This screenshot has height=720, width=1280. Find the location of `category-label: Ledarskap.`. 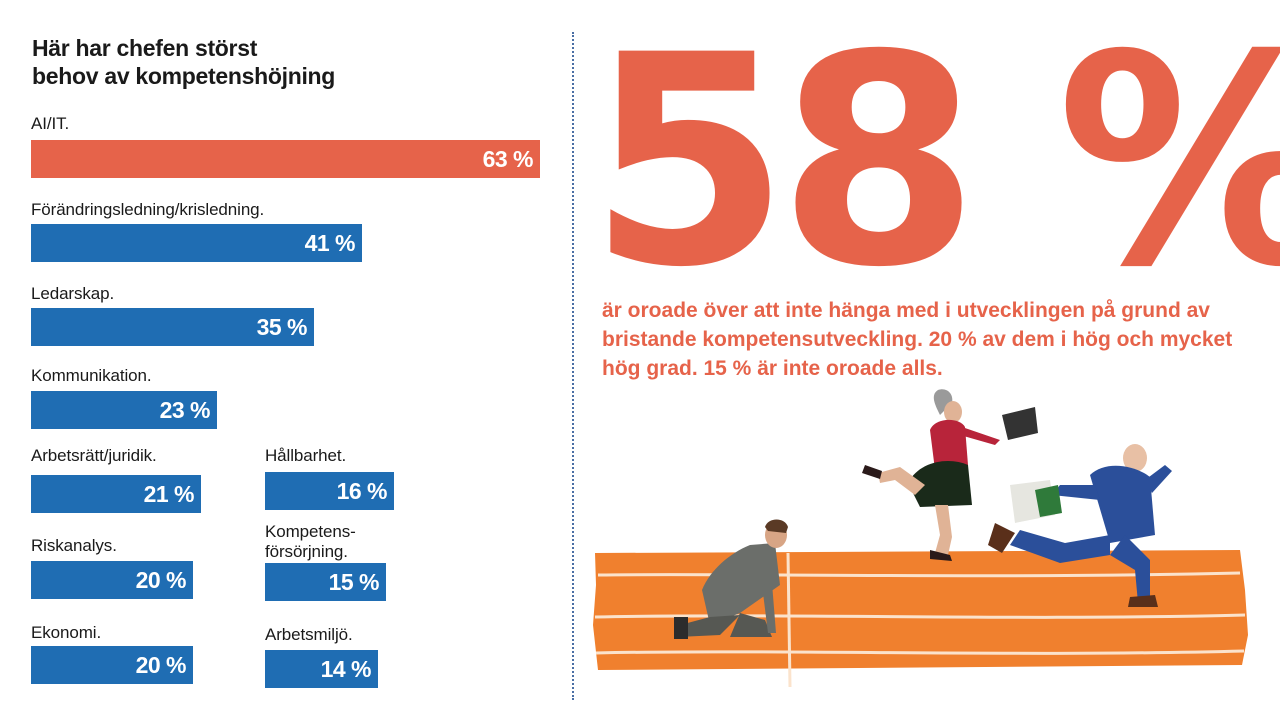

category-label: Ledarskap. is located at coordinates (72, 294).